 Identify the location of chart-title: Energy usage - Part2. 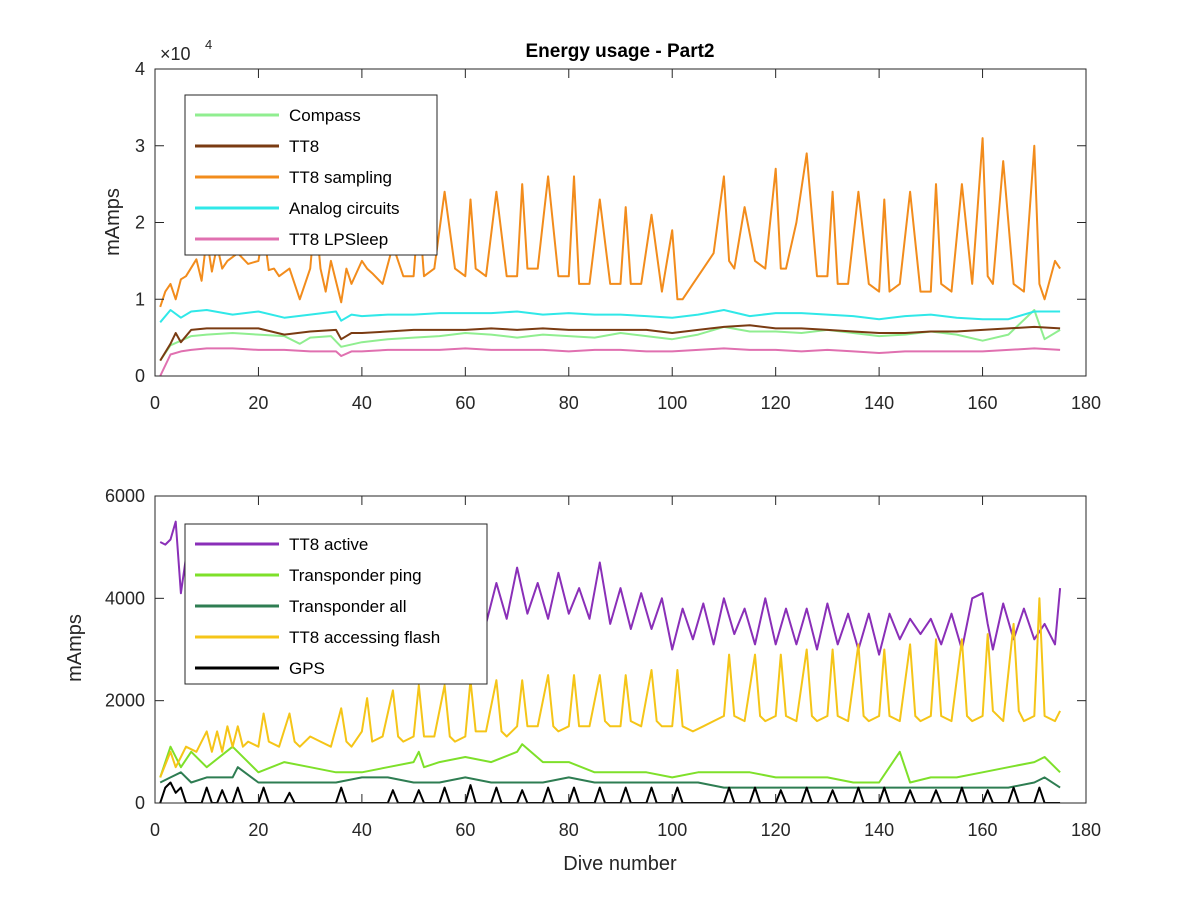
(619, 51).